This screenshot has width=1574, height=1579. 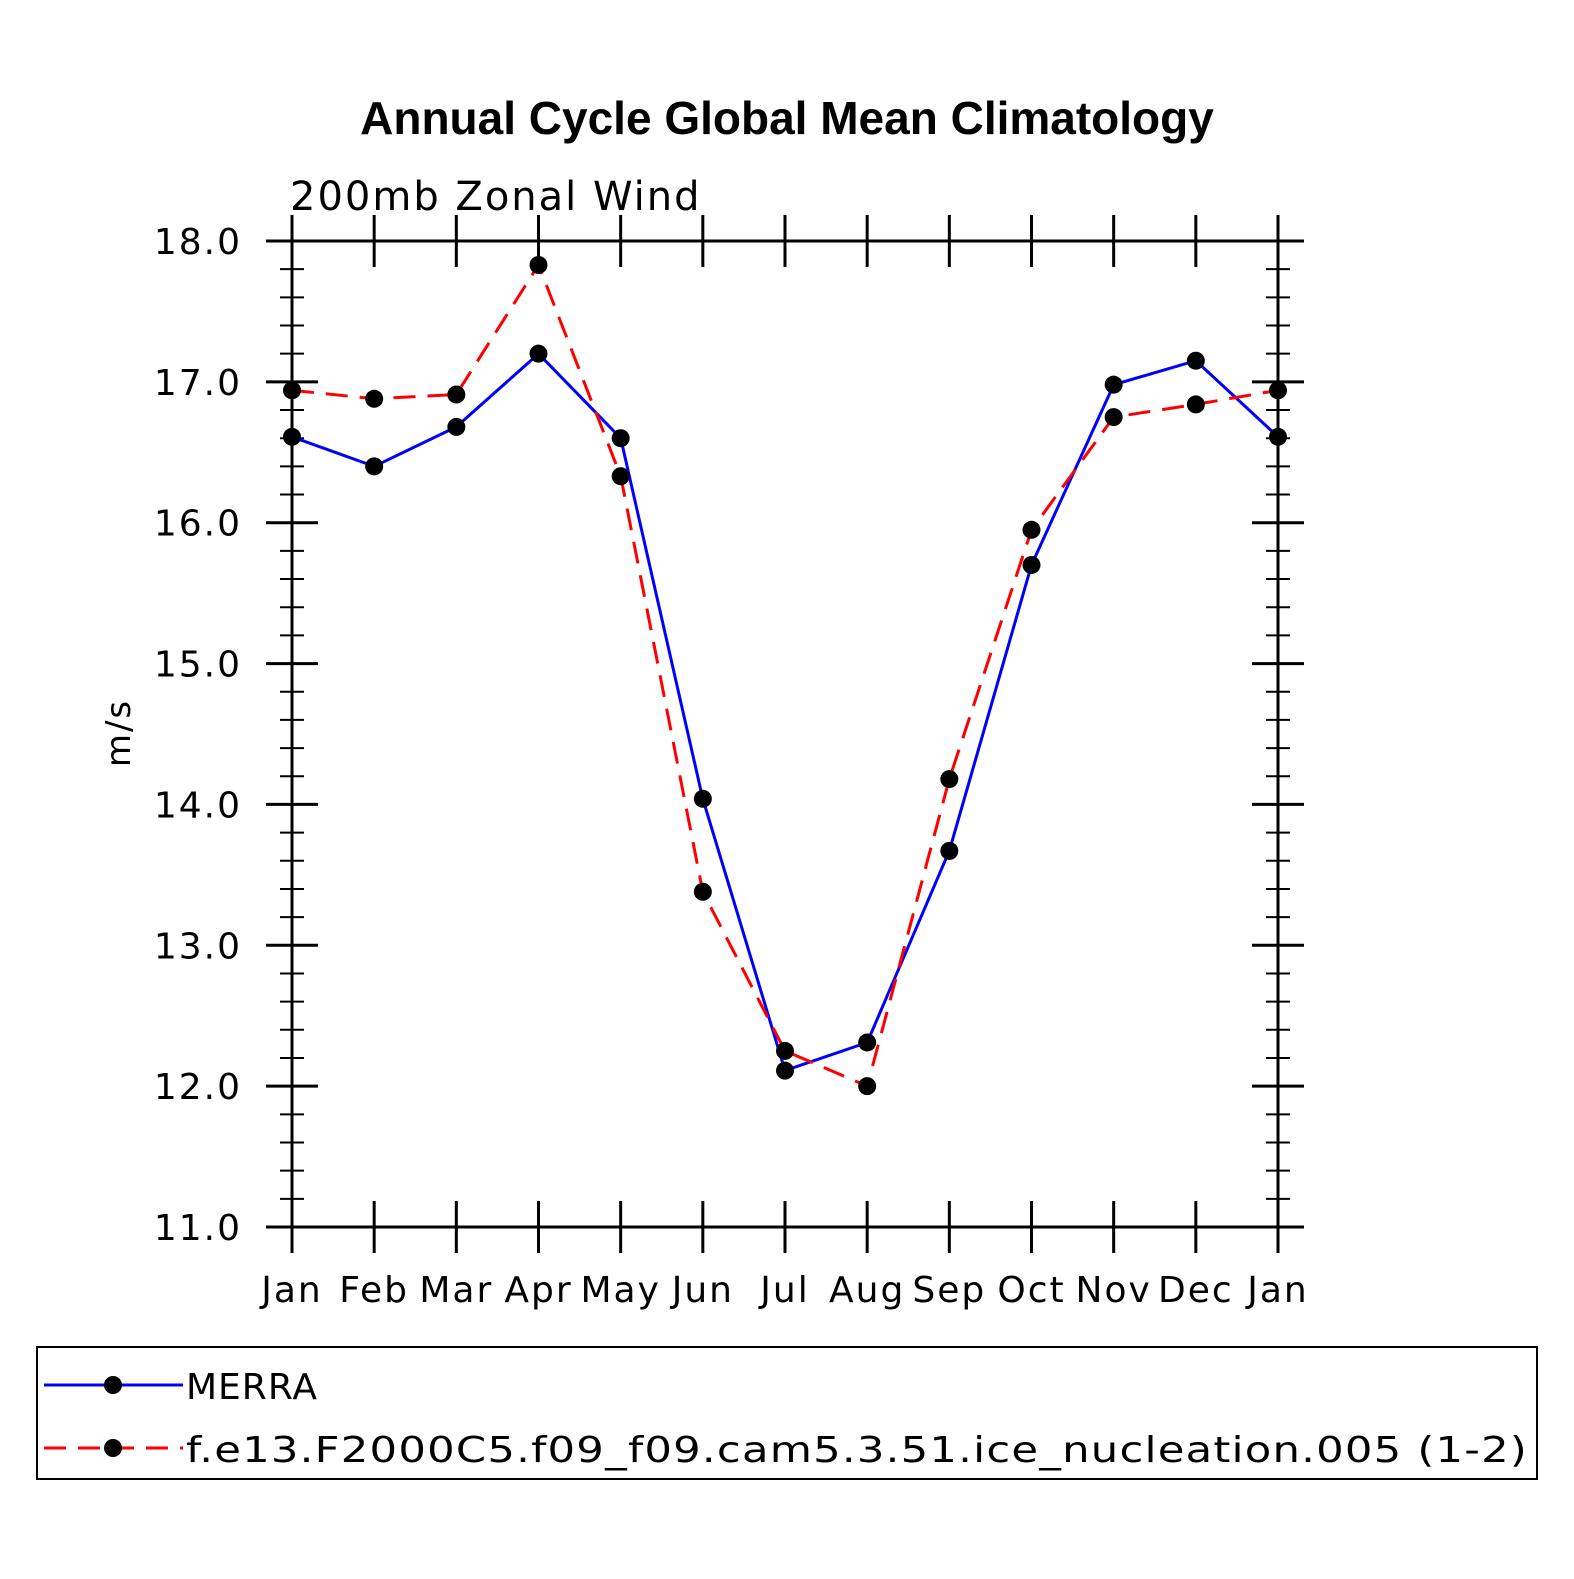 What do you see at coordinates (1114, 1290) in the screenshot?
I see `x-tick-label: Nov` at bounding box center [1114, 1290].